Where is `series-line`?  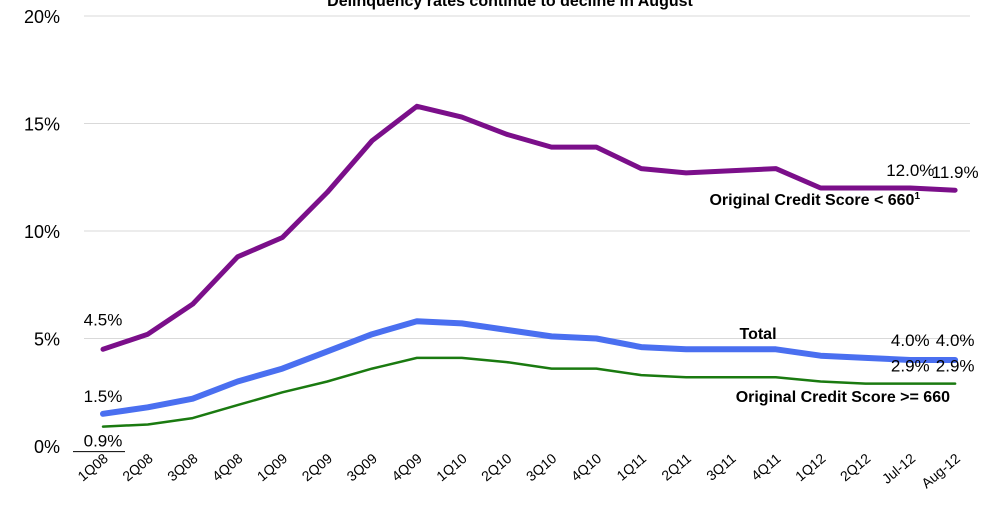
series-line is located at coordinates (529, 392).